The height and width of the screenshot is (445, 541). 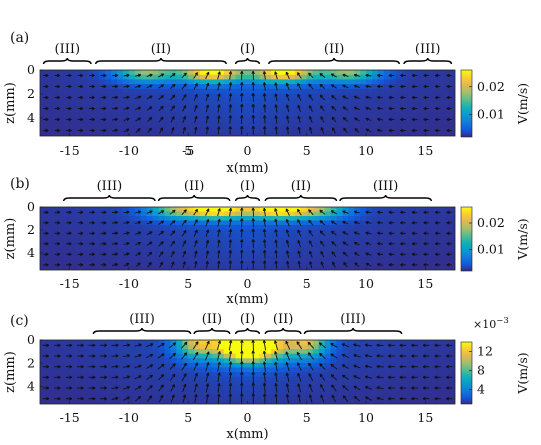 What do you see at coordinates (481, 389) in the screenshot?
I see `colorbar-tick-label: 4` at bounding box center [481, 389].